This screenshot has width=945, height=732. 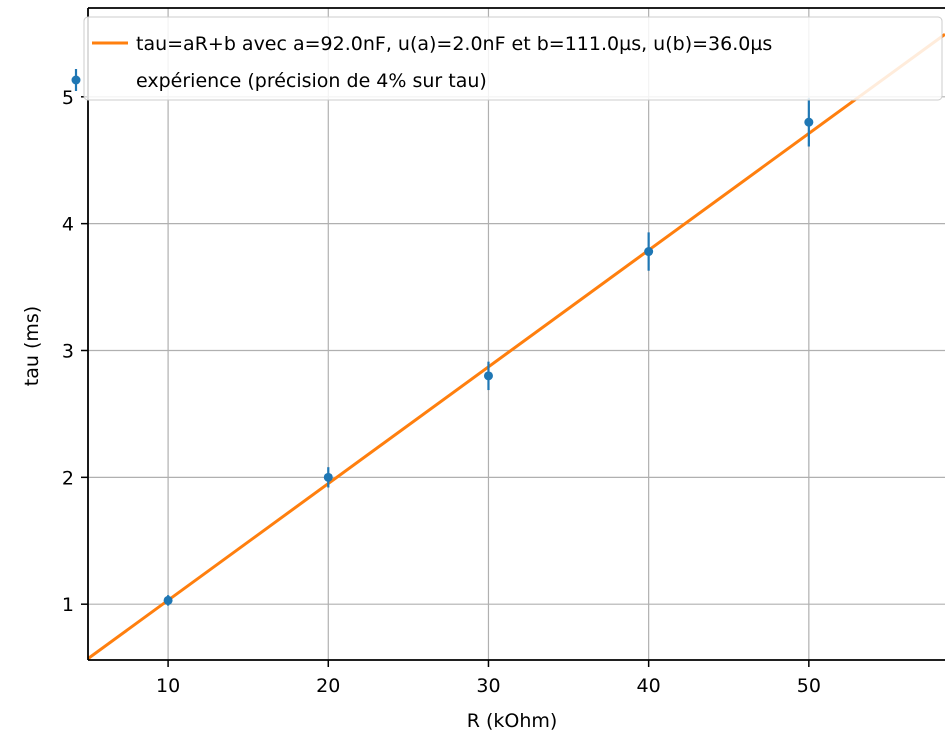 What do you see at coordinates (76, 80) in the screenshot?
I see `legend-marker-swatch` at bounding box center [76, 80].